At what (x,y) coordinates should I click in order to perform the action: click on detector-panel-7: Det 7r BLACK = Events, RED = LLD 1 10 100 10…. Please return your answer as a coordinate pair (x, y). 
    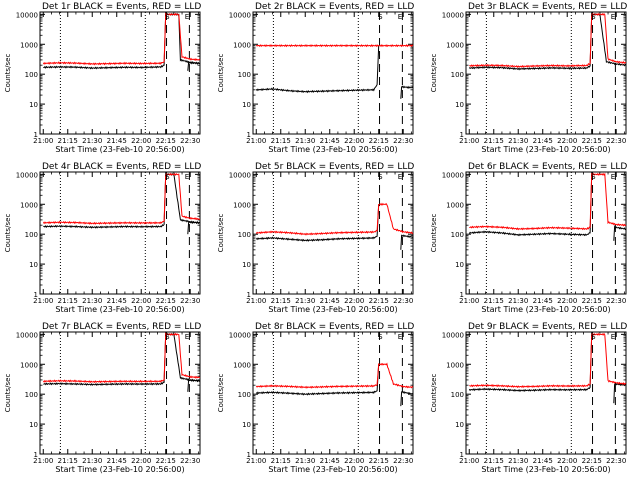
    Looking at the image, I should click on (102, 398).